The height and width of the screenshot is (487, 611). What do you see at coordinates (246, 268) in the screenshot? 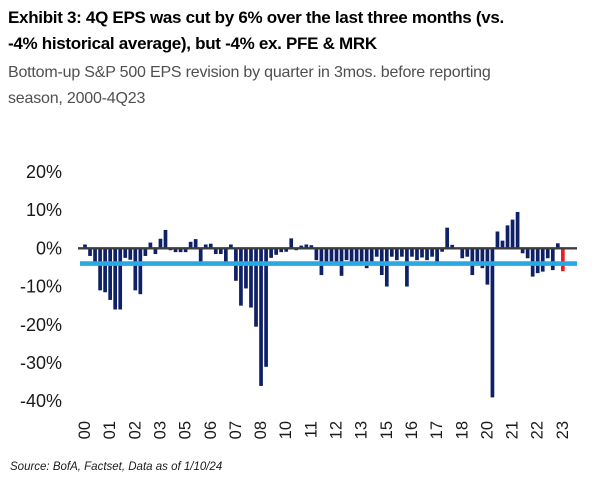
I see `bar-2008Q1` at bounding box center [246, 268].